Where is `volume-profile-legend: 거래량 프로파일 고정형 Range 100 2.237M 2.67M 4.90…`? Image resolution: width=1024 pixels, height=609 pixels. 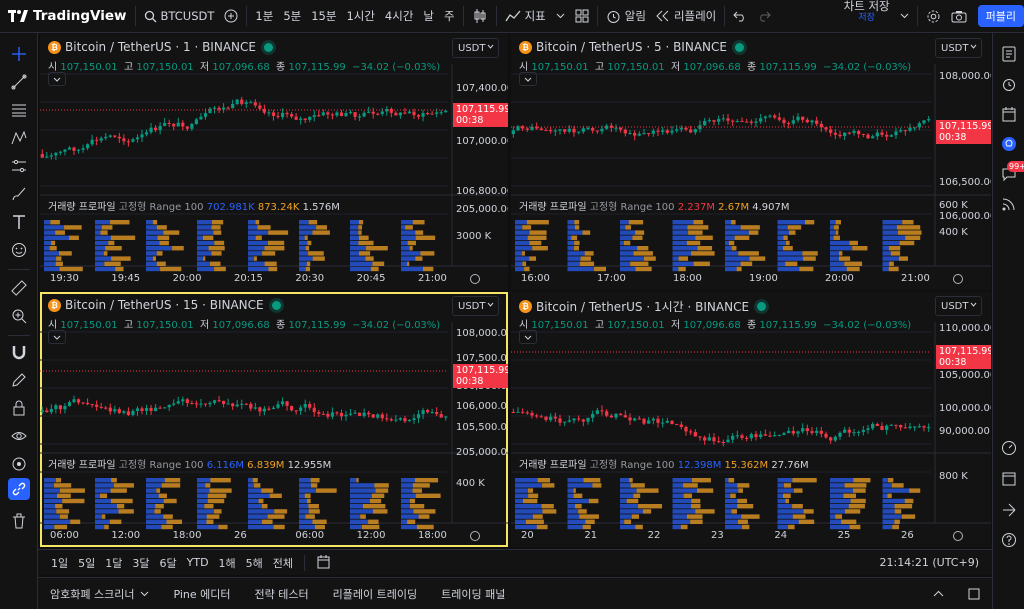 volume-profile-legend: 거래량 프로파일 고정형 Range 100 2.237M 2.67M 4.90… is located at coordinates (654, 205).